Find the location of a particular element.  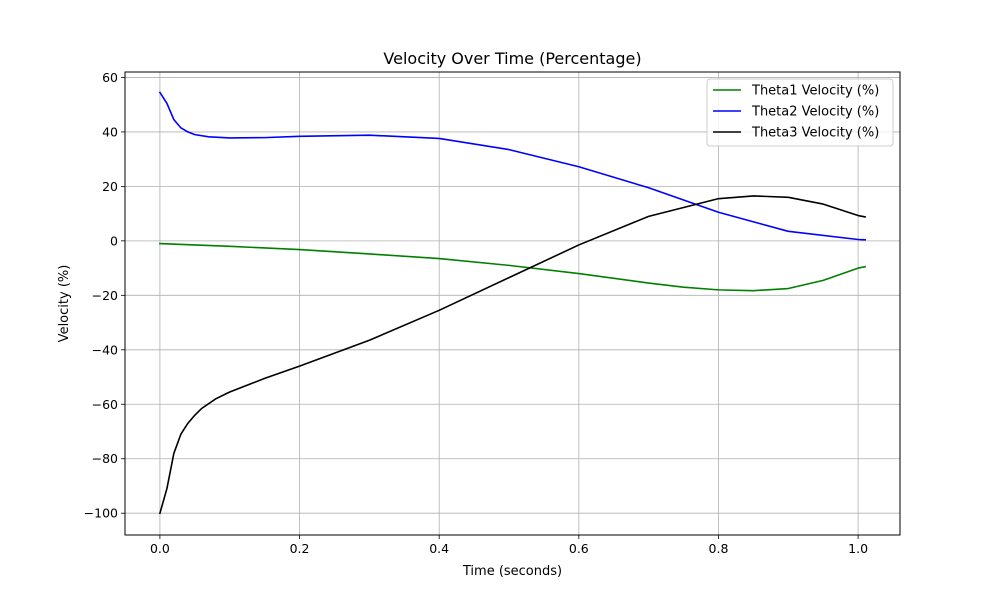

x-axis-label: Time (seconds) is located at coordinates (512, 571).